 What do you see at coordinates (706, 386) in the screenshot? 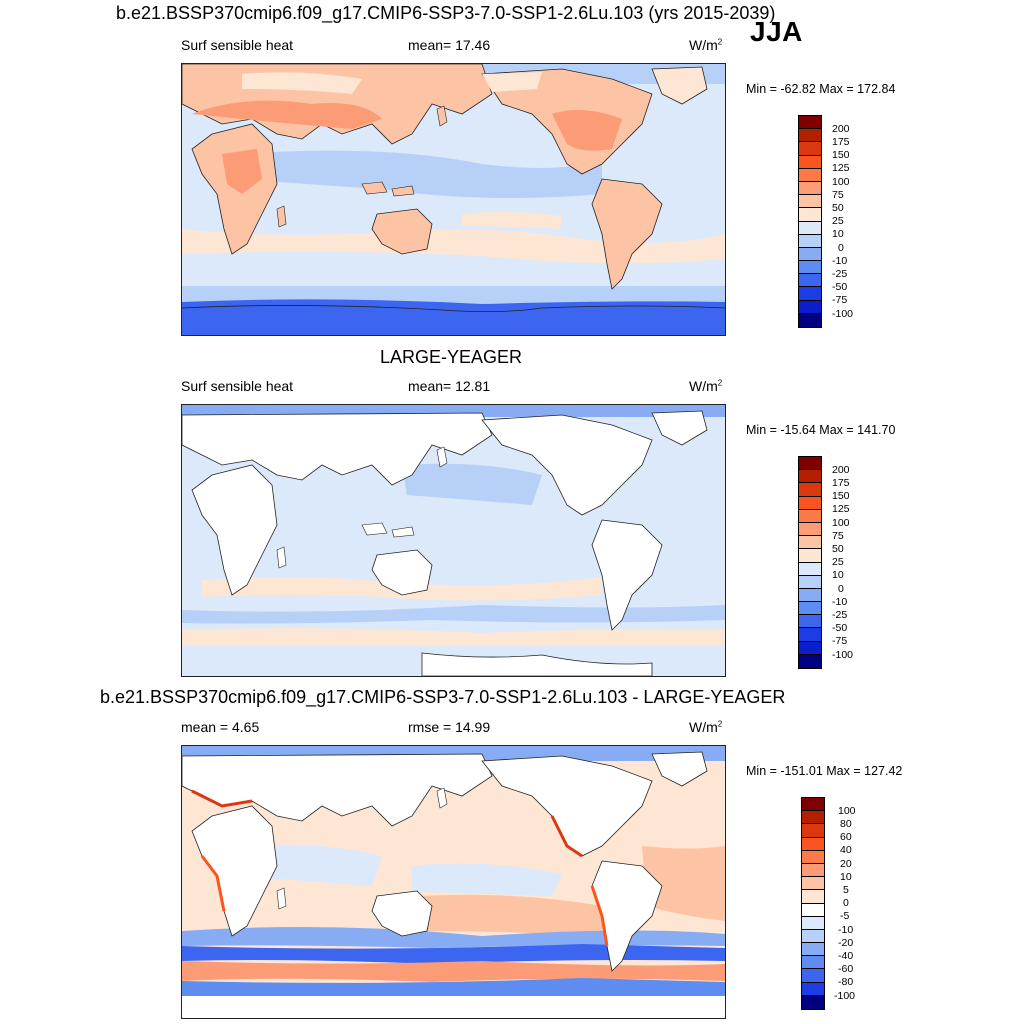
I see `panel-obs-units: W/m2` at bounding box center [706, 386].